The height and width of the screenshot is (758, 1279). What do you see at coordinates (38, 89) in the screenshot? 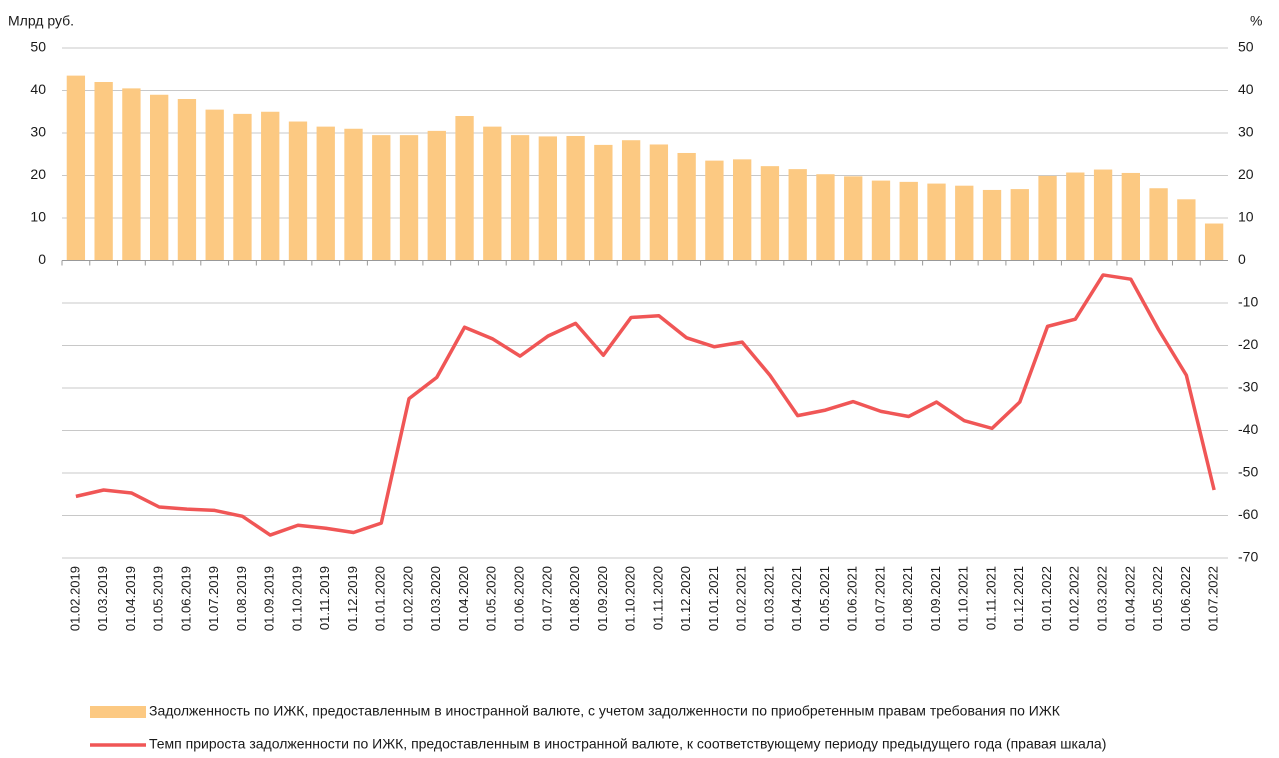
I see `y-tick-label: 40` at bounding box center [38, 89].